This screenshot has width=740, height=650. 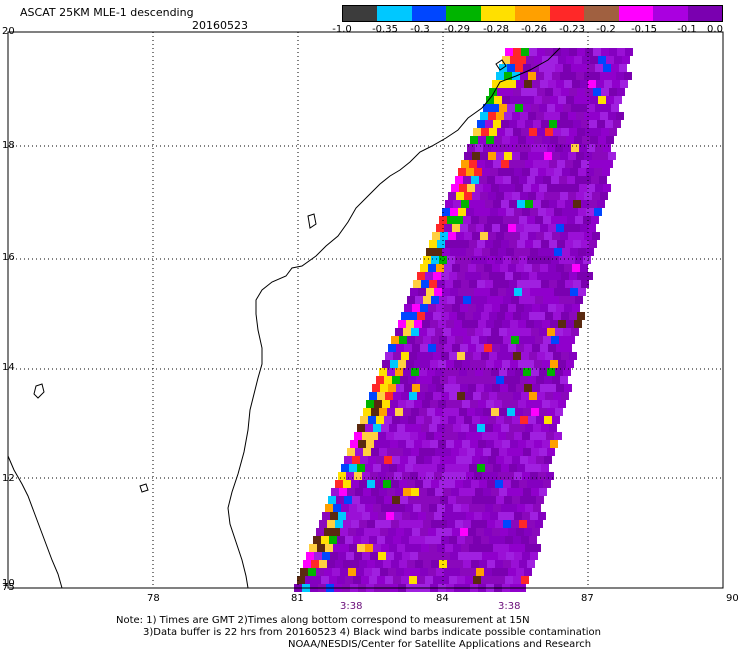 What do you see at coordinates (8, 31) in the screenshot?
I see `y-tick-label: 20` at bounding box center [8, 31].